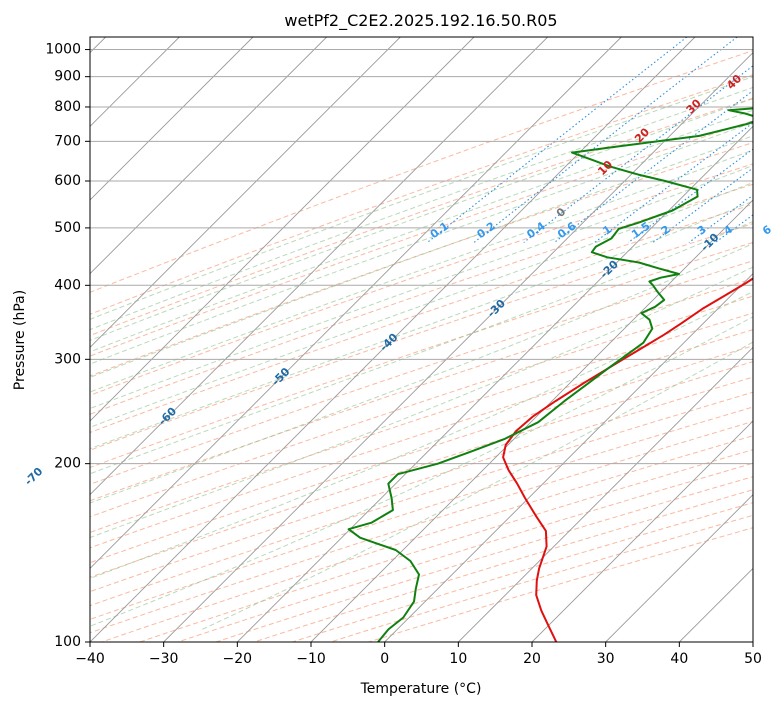 The height and width of the screenshot is (708, 775). What do you see at coordinates (421, 689) in the screenshot?
I see `x-axis-title: Temperature (°C)` at bounding box center [421, 689].